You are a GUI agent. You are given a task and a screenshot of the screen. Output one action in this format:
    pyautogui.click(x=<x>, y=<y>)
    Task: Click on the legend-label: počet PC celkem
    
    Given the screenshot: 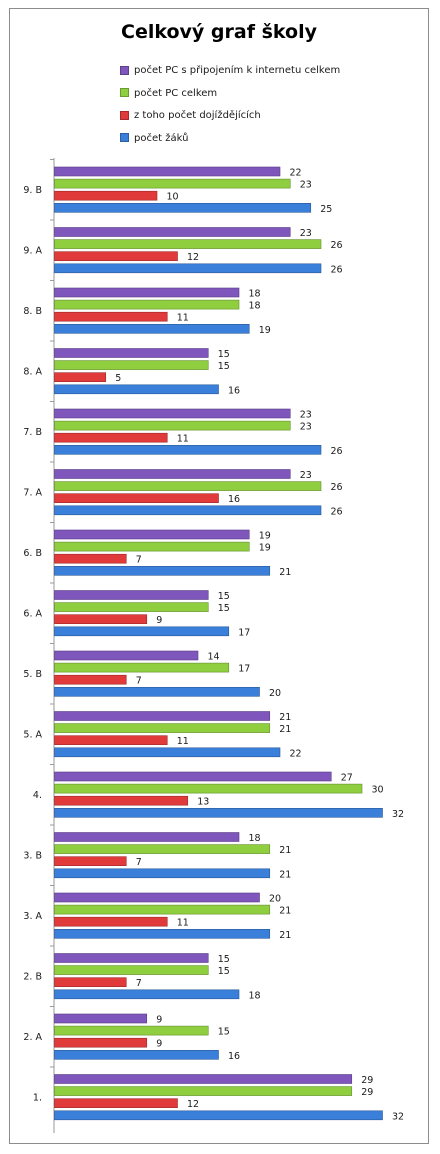 What is the action you would take?
    pyautogui.click(x=176, y=93)
    